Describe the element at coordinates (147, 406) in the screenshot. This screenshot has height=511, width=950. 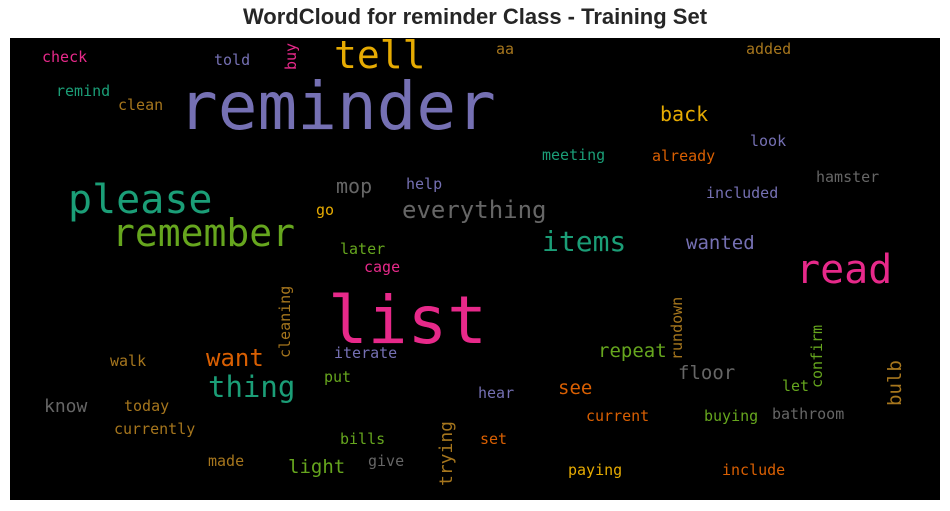
I see `word: today` at that location.